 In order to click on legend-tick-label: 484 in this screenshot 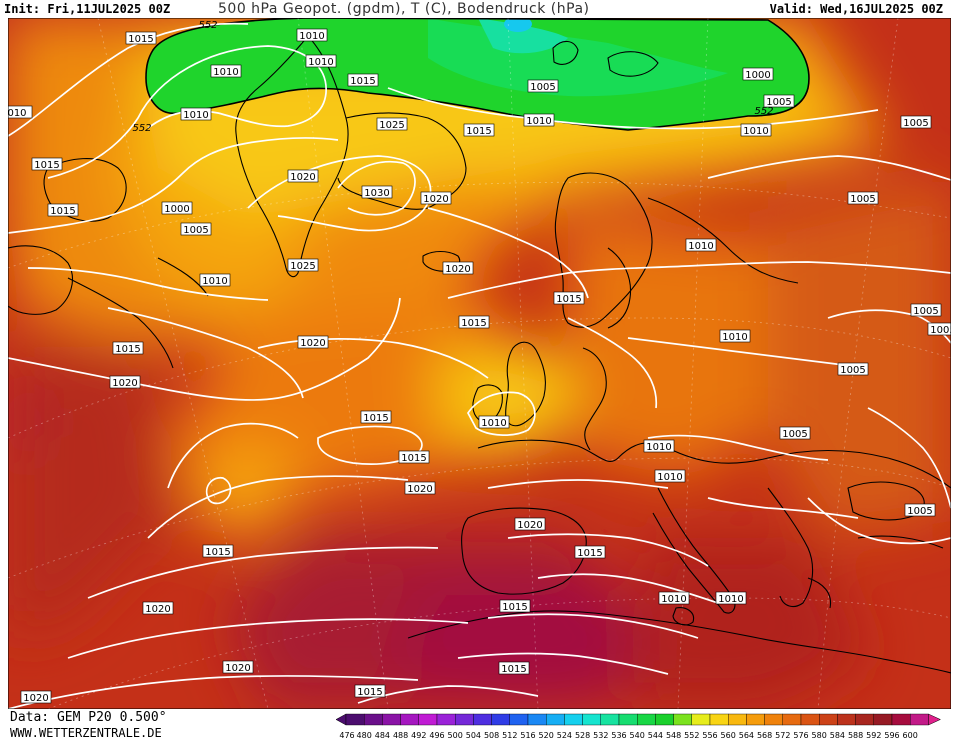, I will do `click(382, 735)`.